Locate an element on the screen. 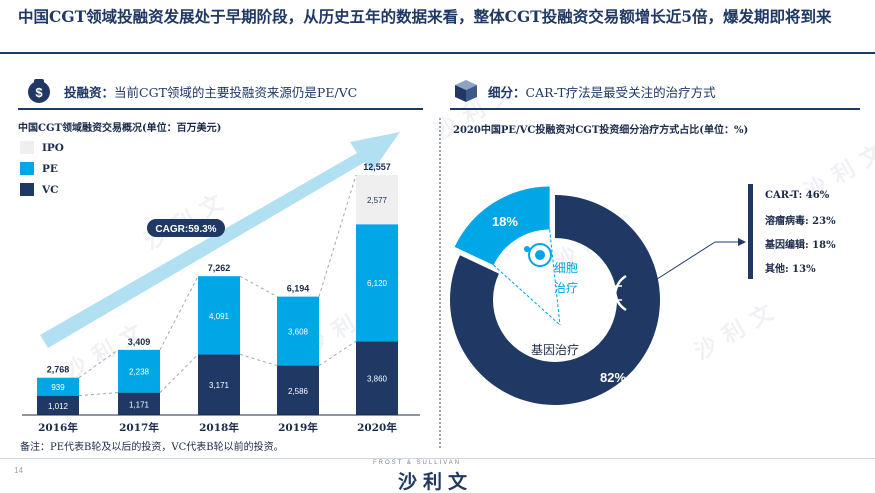 The image size is (875, 493). x-tick-label-3: 2019年 is located at coordinates (298, 427).